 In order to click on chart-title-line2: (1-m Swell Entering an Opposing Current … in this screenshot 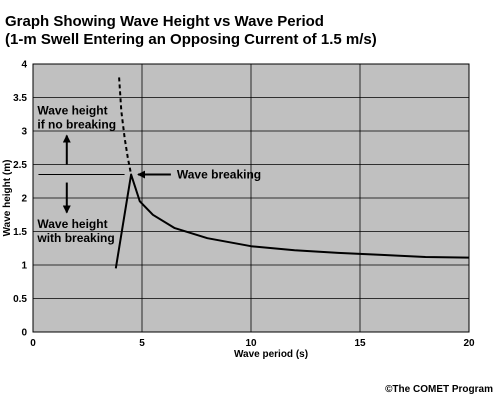, I will do `click(191, 39)`.